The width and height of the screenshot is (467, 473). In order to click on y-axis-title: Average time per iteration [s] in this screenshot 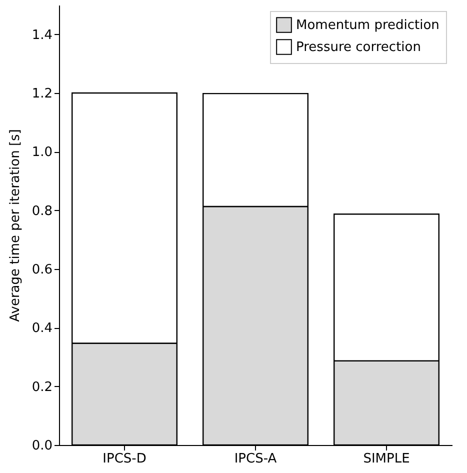, I will do `click(15, 225)`.